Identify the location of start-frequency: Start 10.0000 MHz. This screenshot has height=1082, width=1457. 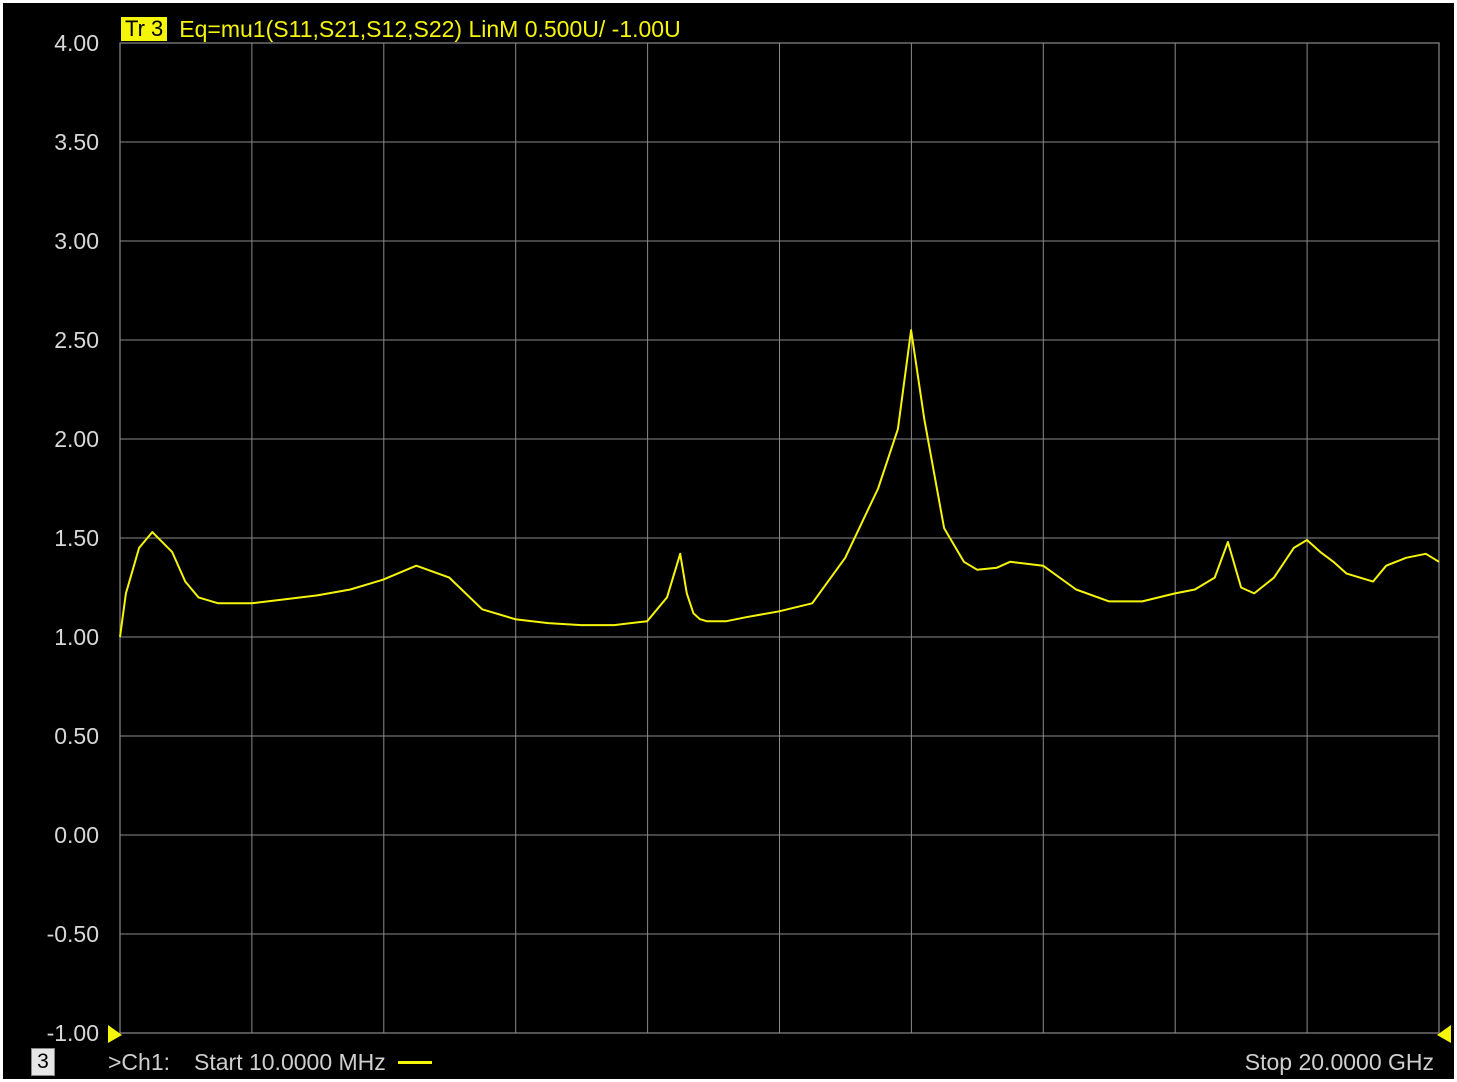
(290, 1061).